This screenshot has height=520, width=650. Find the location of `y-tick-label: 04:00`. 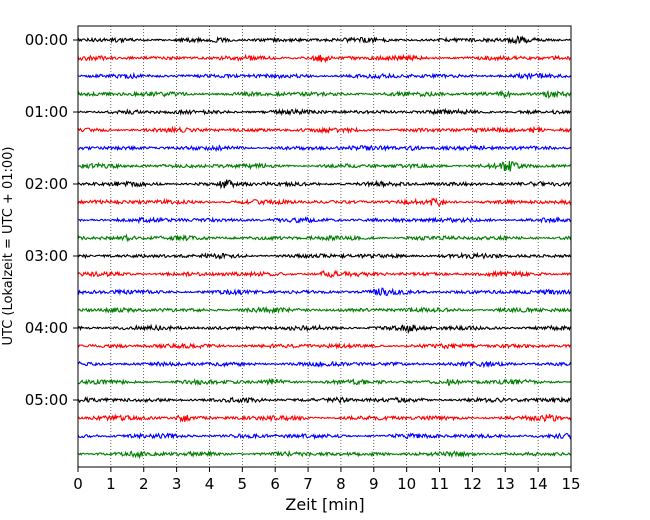

y-tick-label: 04:00 is located at coordinates (46, 328).